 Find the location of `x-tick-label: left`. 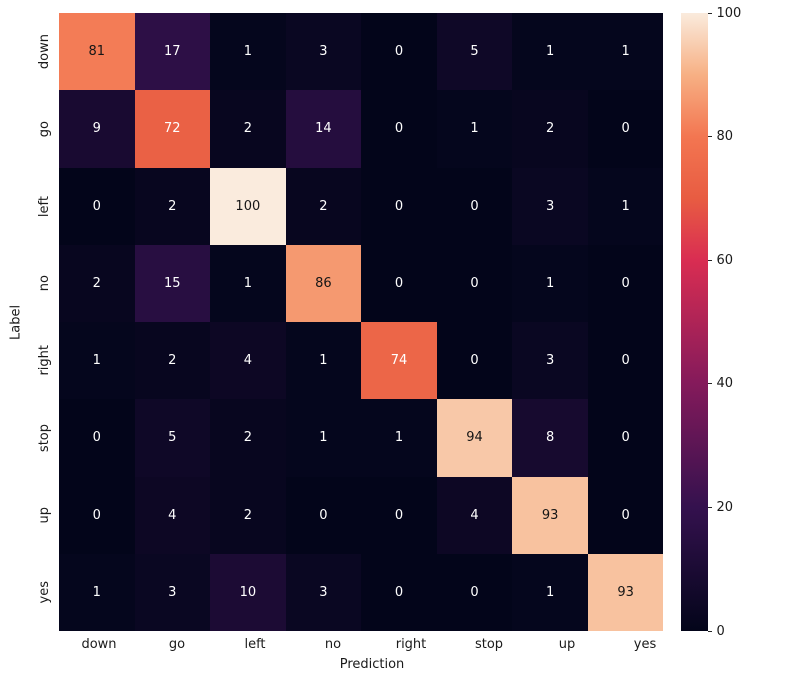

x-tick-label: left is located at coordinates (255, 644).